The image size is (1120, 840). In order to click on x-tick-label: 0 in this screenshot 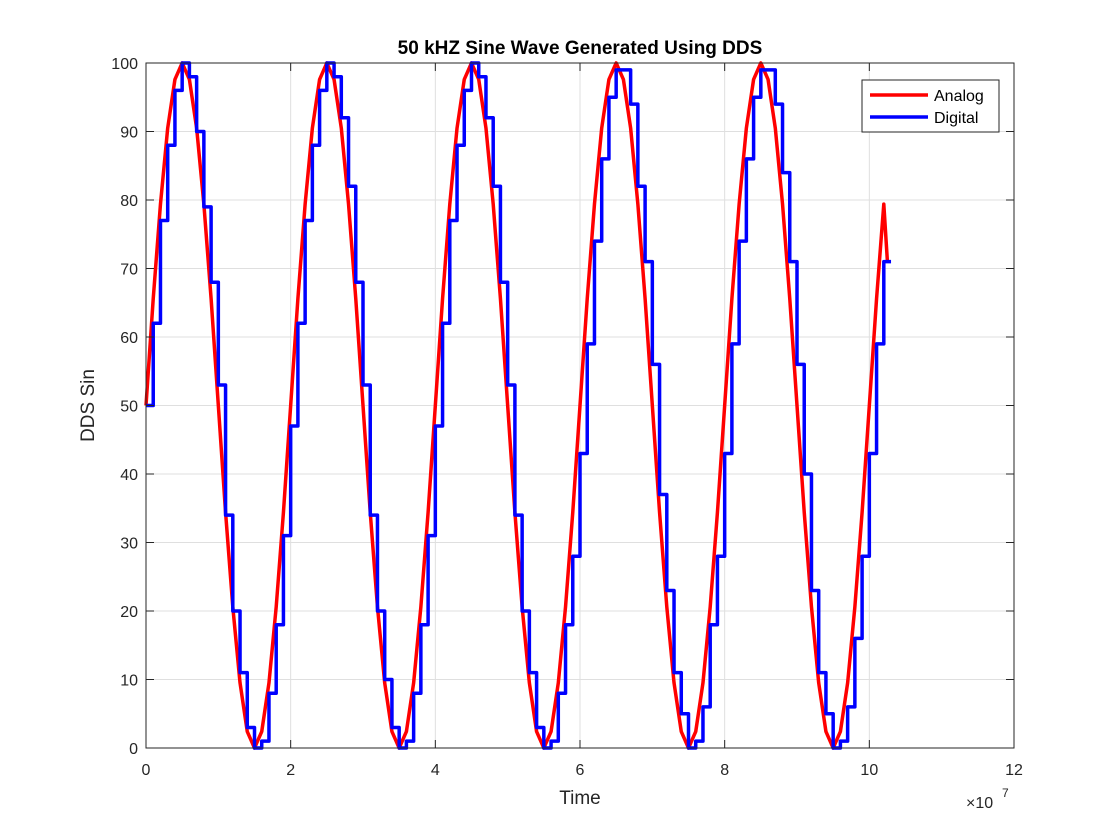, I will do `click(146, 770)`.